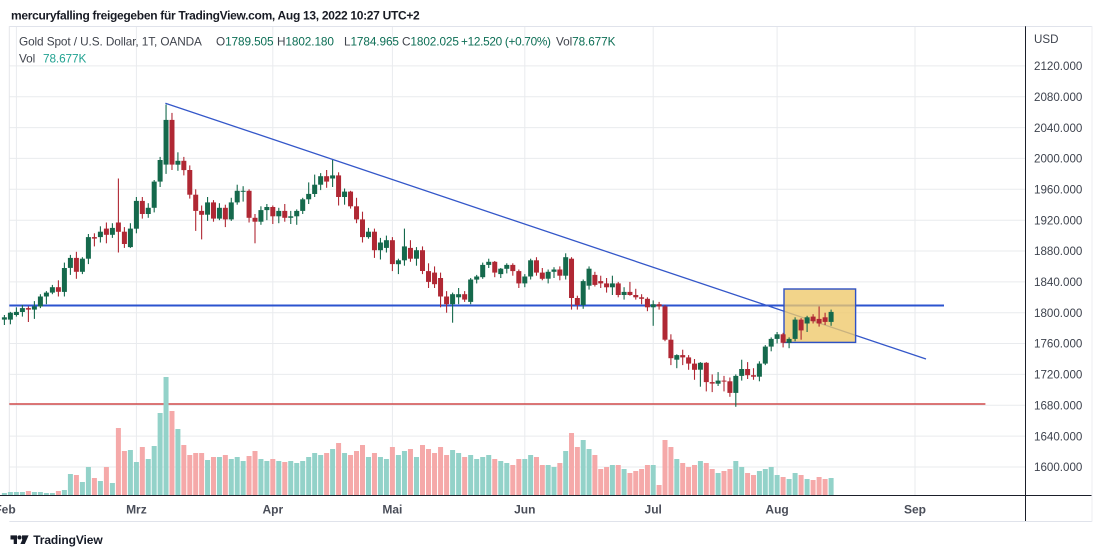  What do you see at coordinates (110, 42) in the screenshot?
I see `svg-text:Gold Spot / U.S. Dollar, 1T, O: Gold Spot / U.S. Dollar, 1T, OANDA` at bounding box center [110, 42].